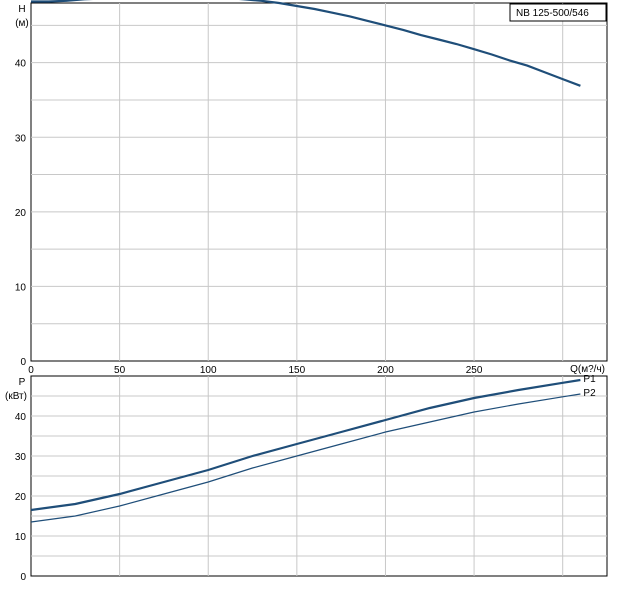 This screenshot has height=606, width=624. I want to click on bottom-yunit: (кВт), so click(16, 396).